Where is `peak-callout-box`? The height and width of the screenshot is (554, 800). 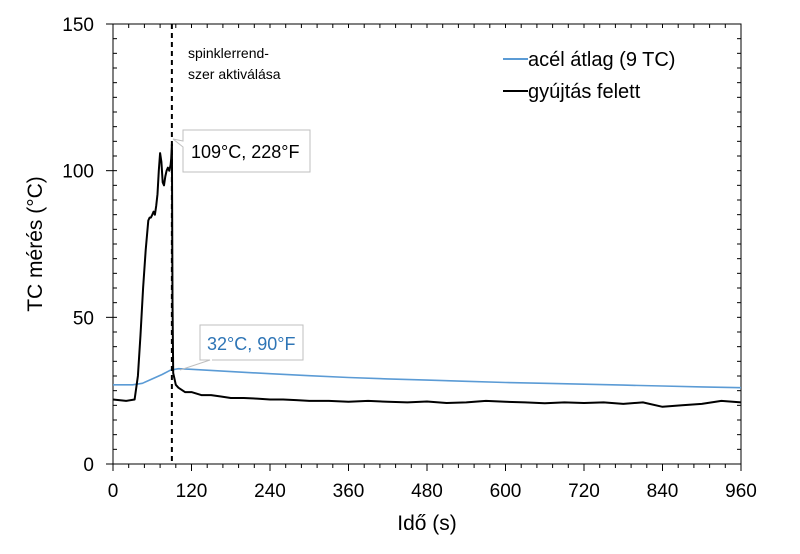 peak-callout-box is located at coordinates (241, 151).